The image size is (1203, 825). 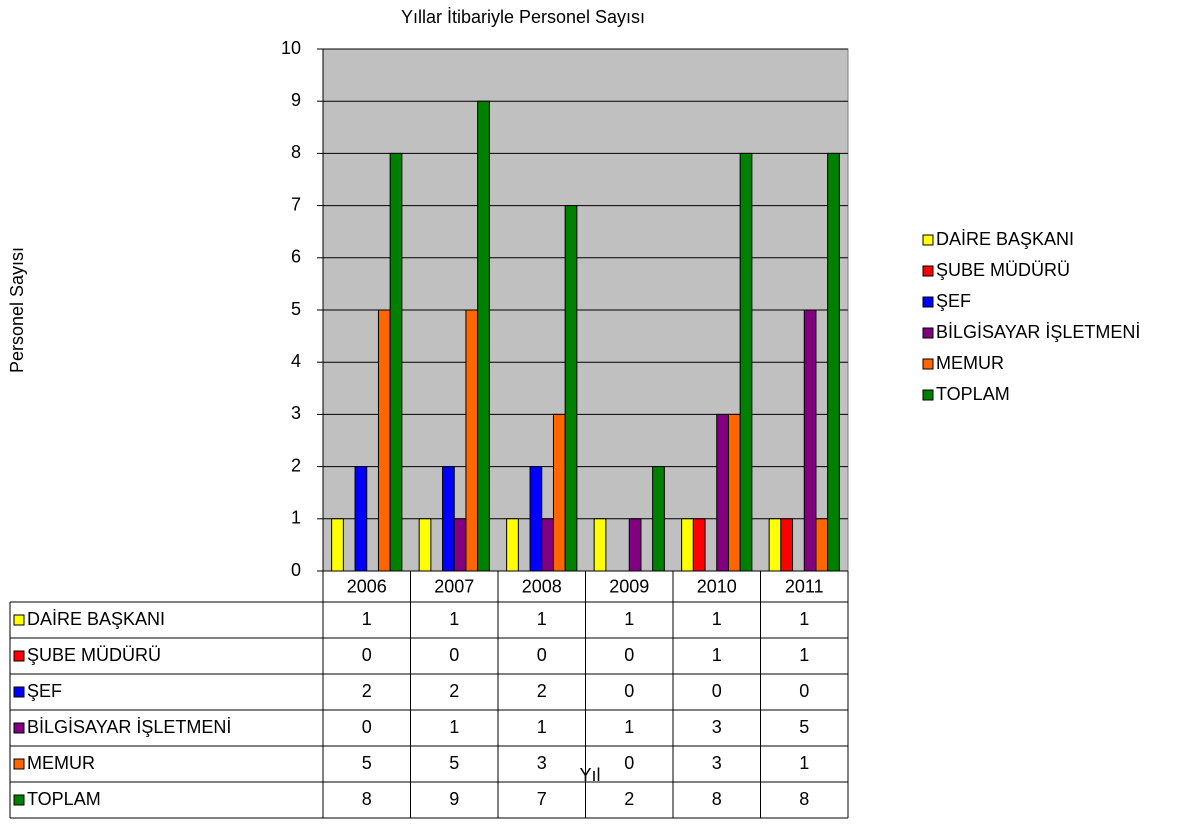 I want to click on table-cell: 9, so click(x=454, y=799).